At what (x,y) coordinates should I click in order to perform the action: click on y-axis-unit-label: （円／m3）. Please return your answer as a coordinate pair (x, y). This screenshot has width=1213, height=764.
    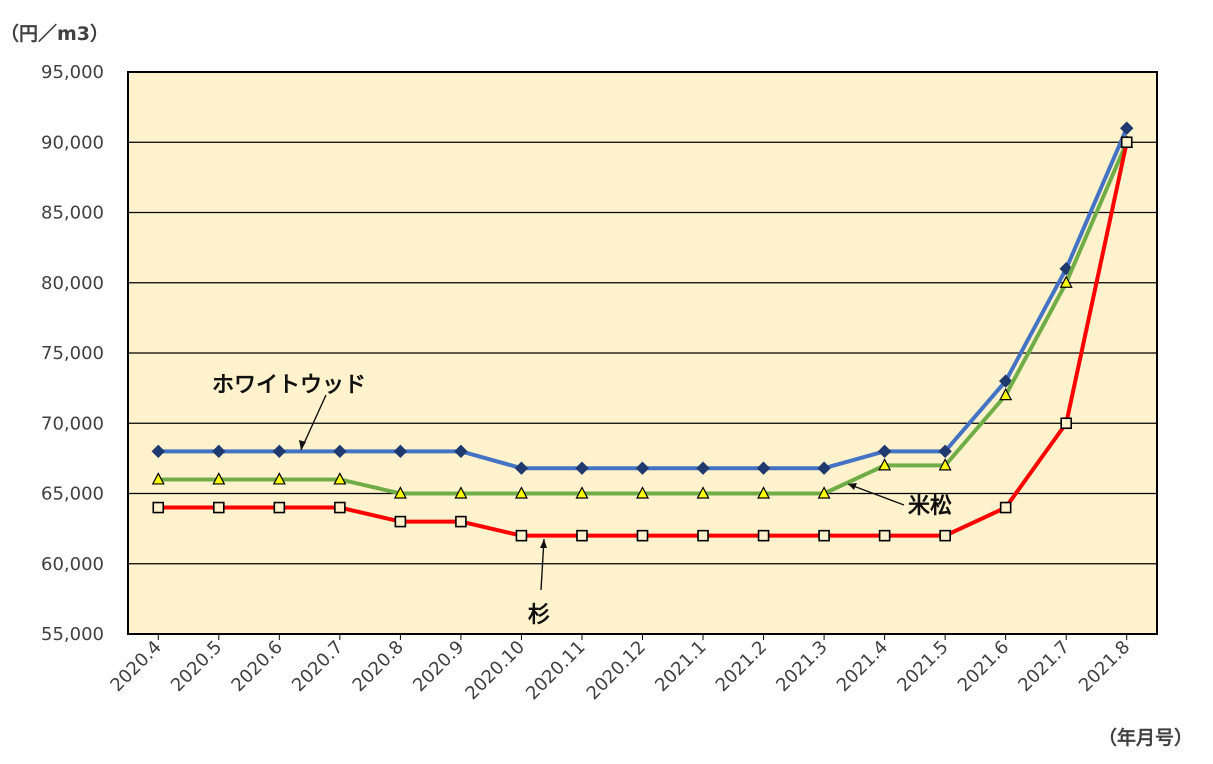
    Looking at the image, I should click on (54, 33).